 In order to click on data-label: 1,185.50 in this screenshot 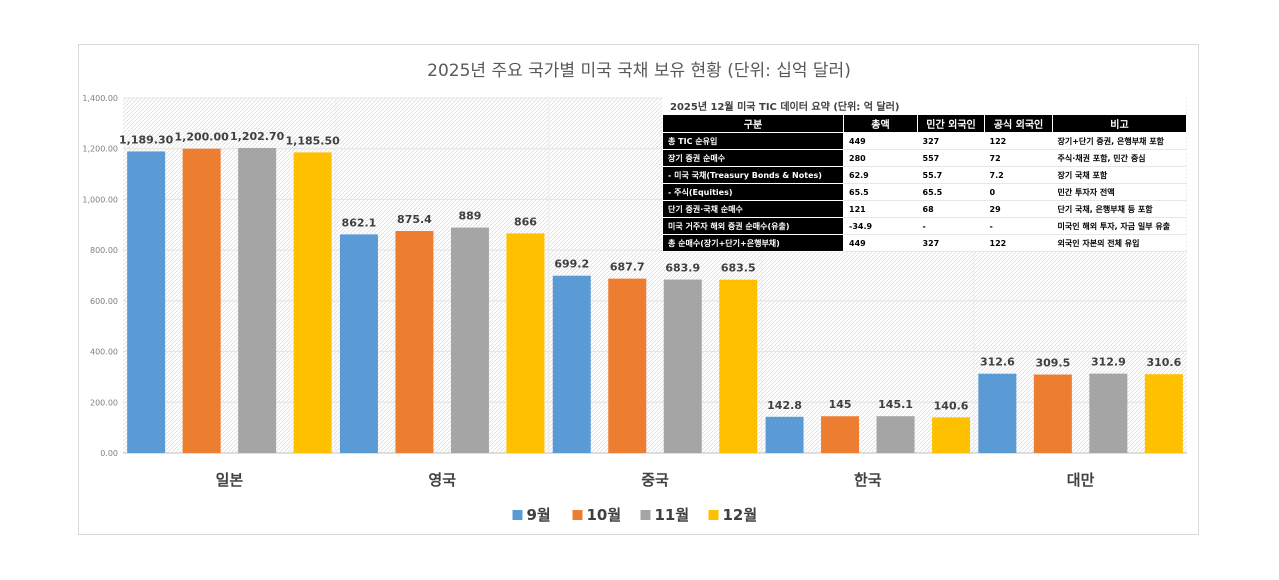, I will do `click(313, 140)`.